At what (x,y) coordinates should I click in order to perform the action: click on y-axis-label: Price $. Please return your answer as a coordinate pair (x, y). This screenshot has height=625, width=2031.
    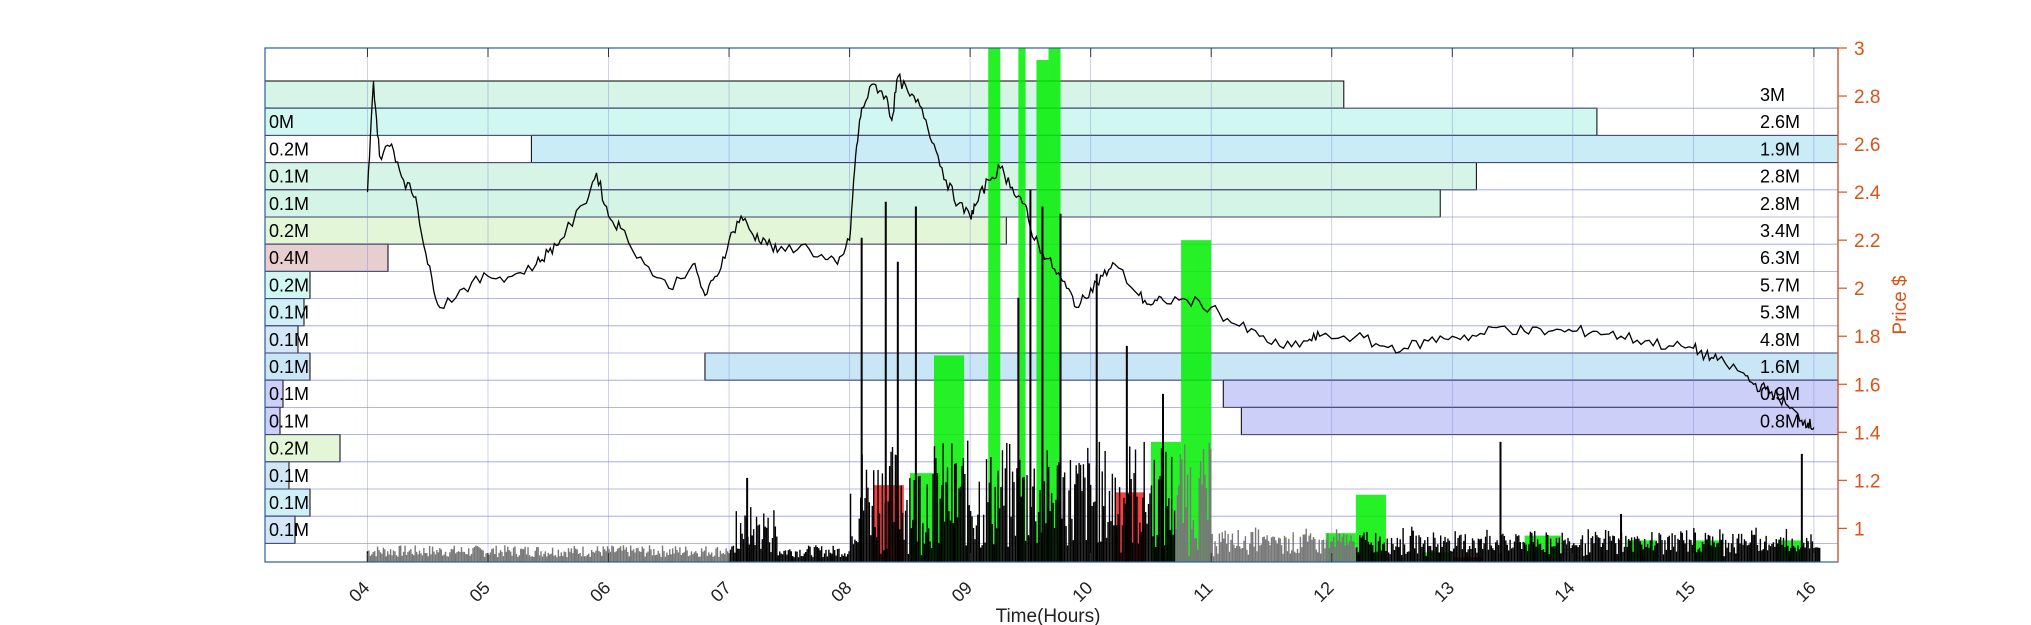
    Looking at the image, I should click on (1900, 305).